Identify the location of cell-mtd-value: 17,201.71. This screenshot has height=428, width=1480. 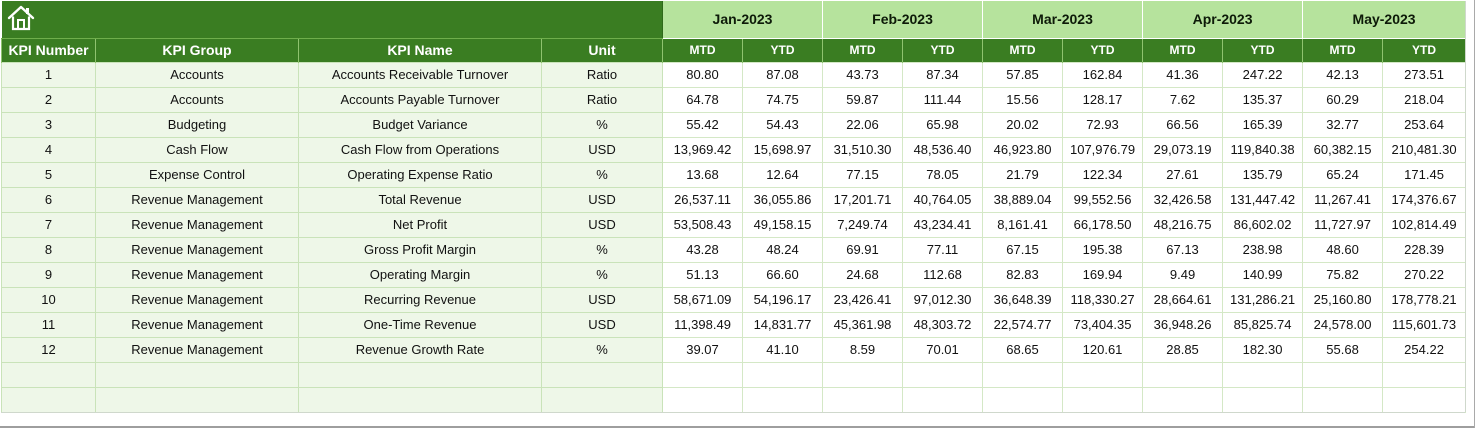
(862, 199).